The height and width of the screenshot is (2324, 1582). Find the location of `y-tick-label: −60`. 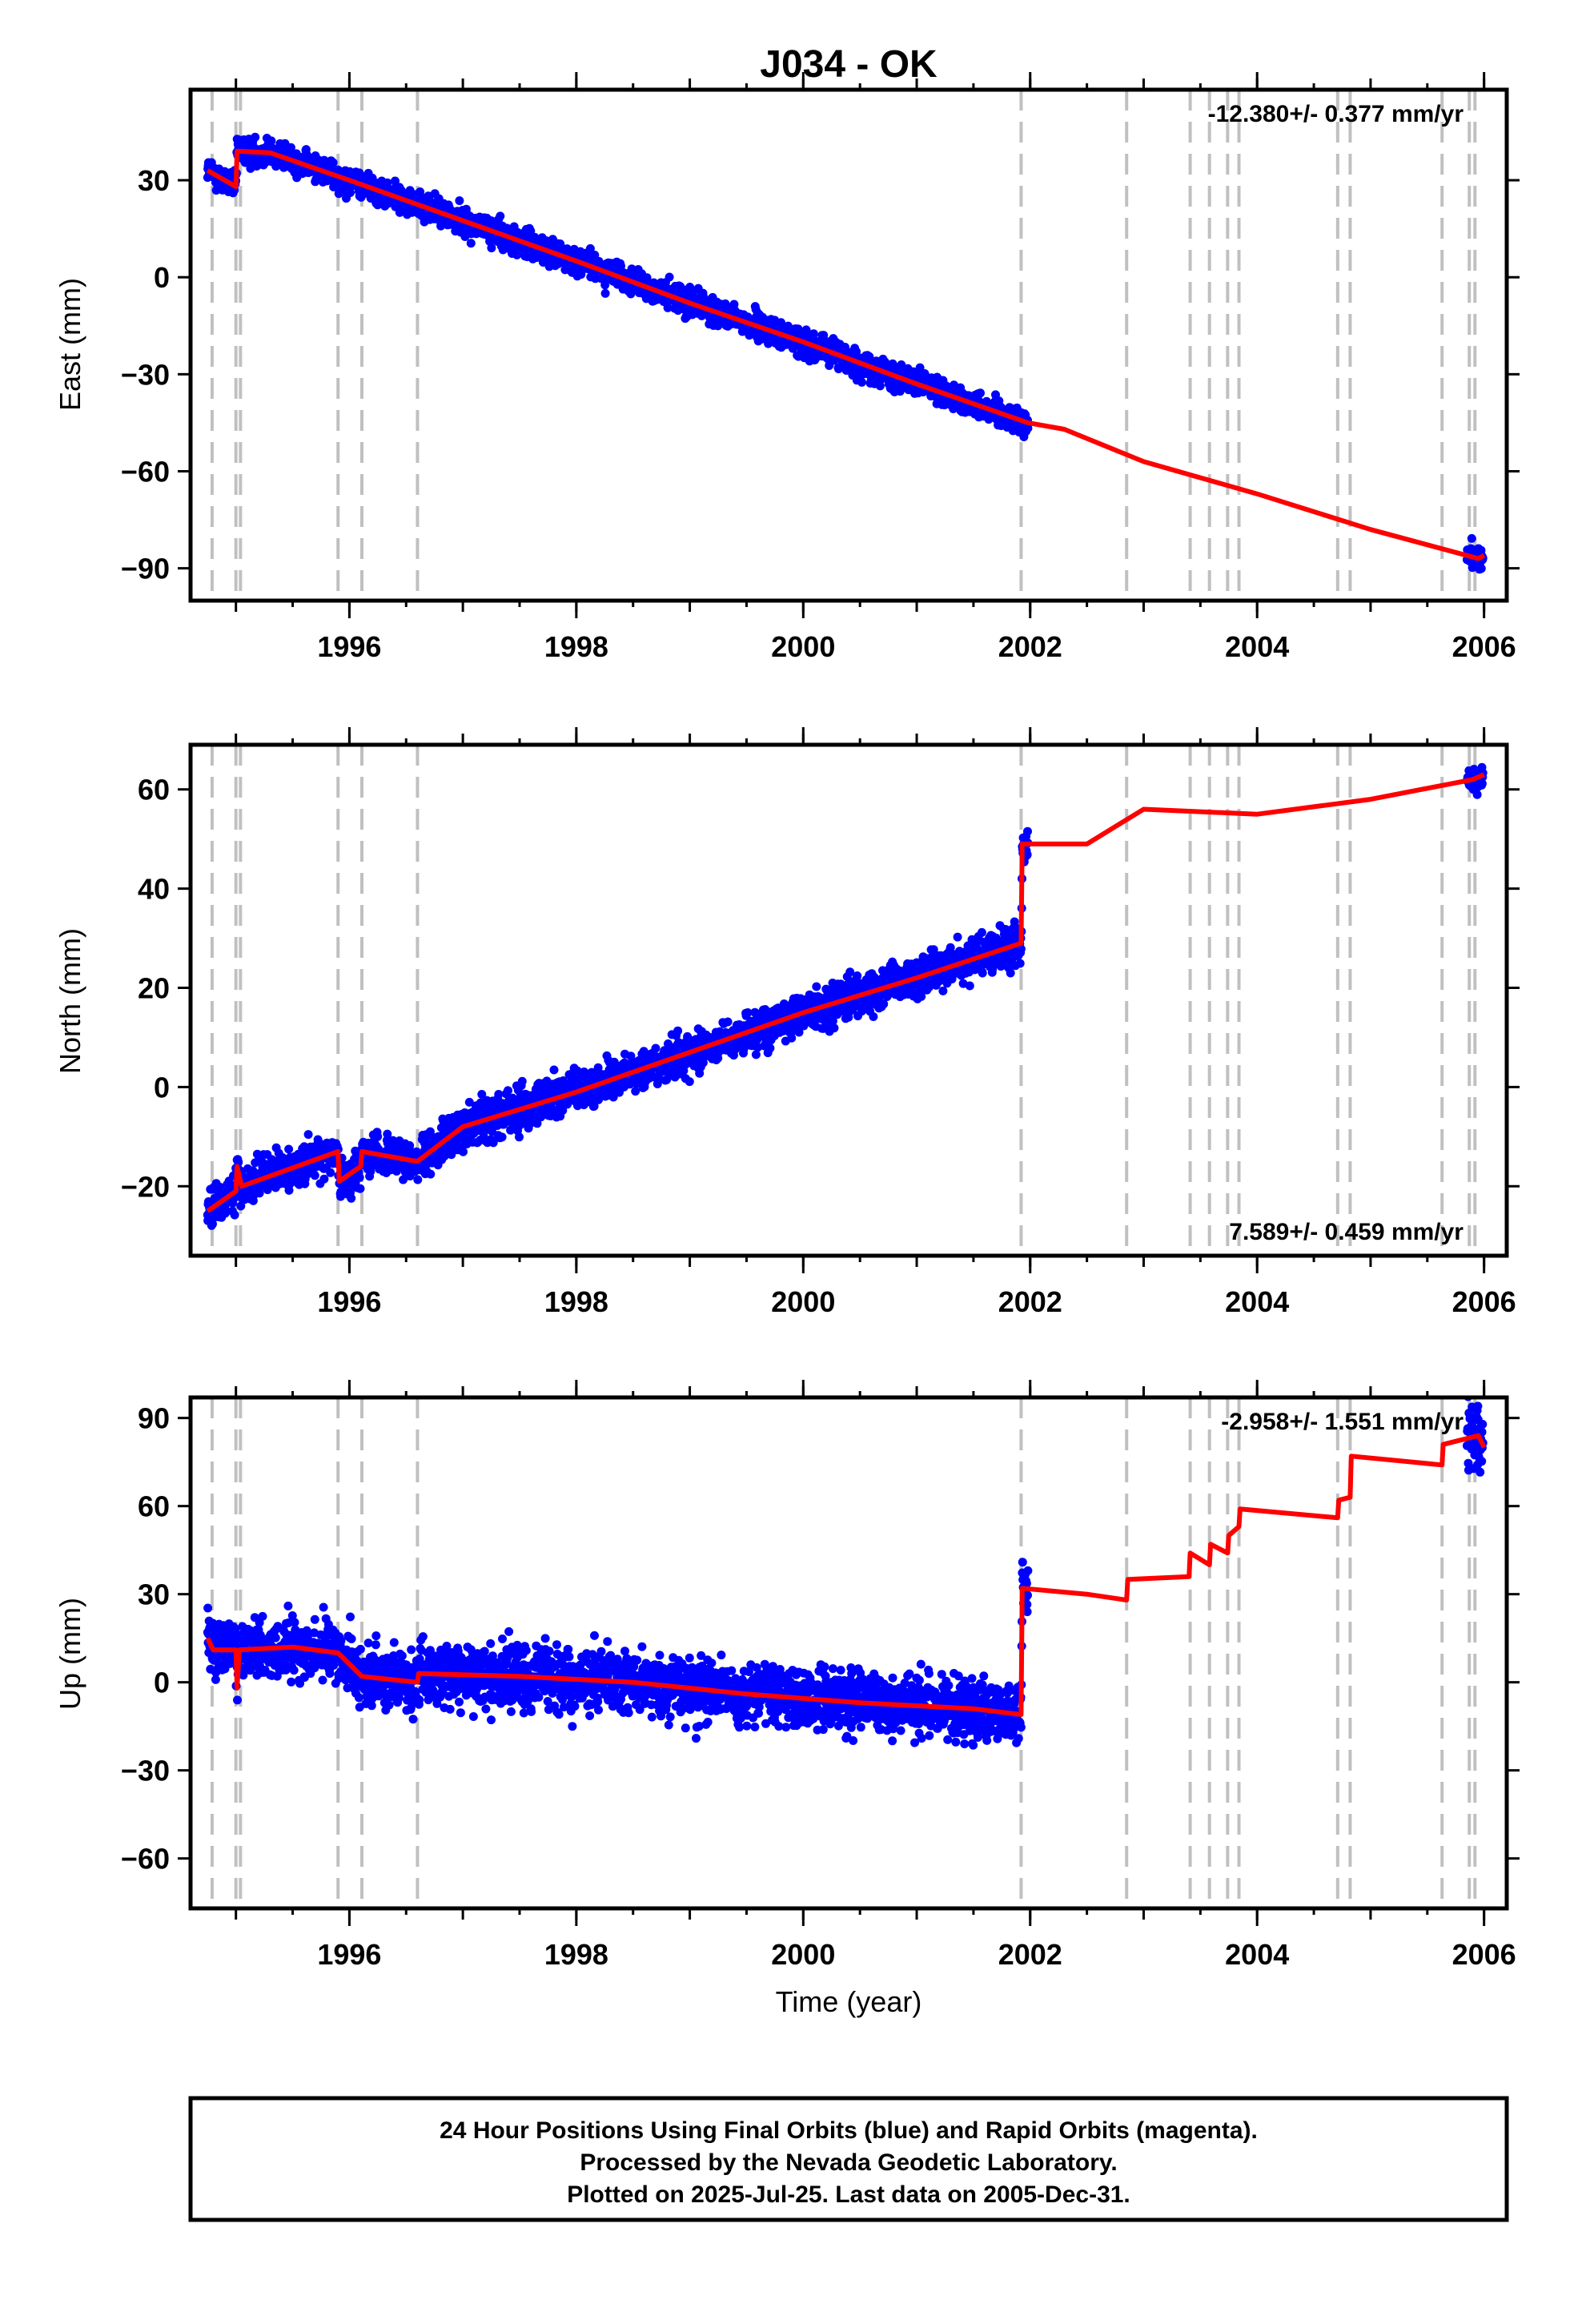

y-tick-label: −60 is located at coordinates (145, 471).